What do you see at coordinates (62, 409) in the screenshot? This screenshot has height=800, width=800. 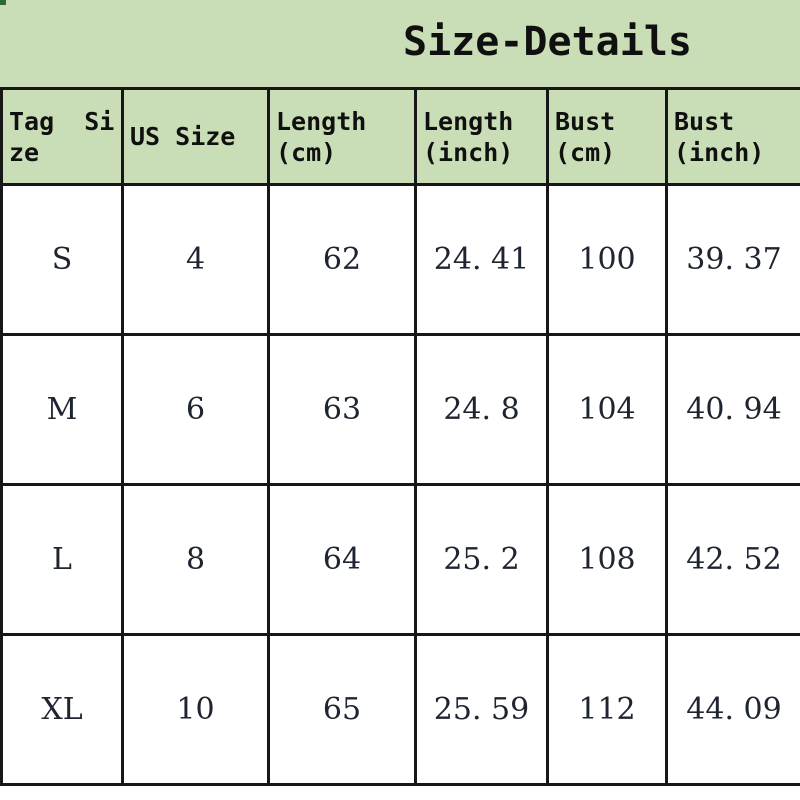 I see `cell-tag-size: M` at bounding box center [62, 409].